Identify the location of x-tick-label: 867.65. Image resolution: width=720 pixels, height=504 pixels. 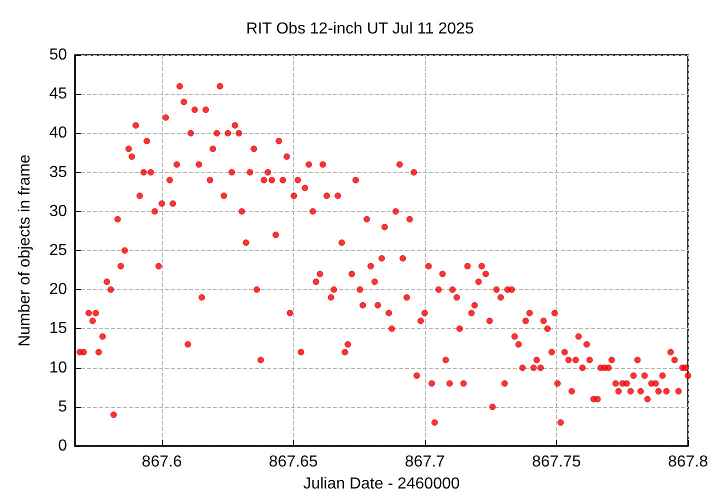
(293, 462).